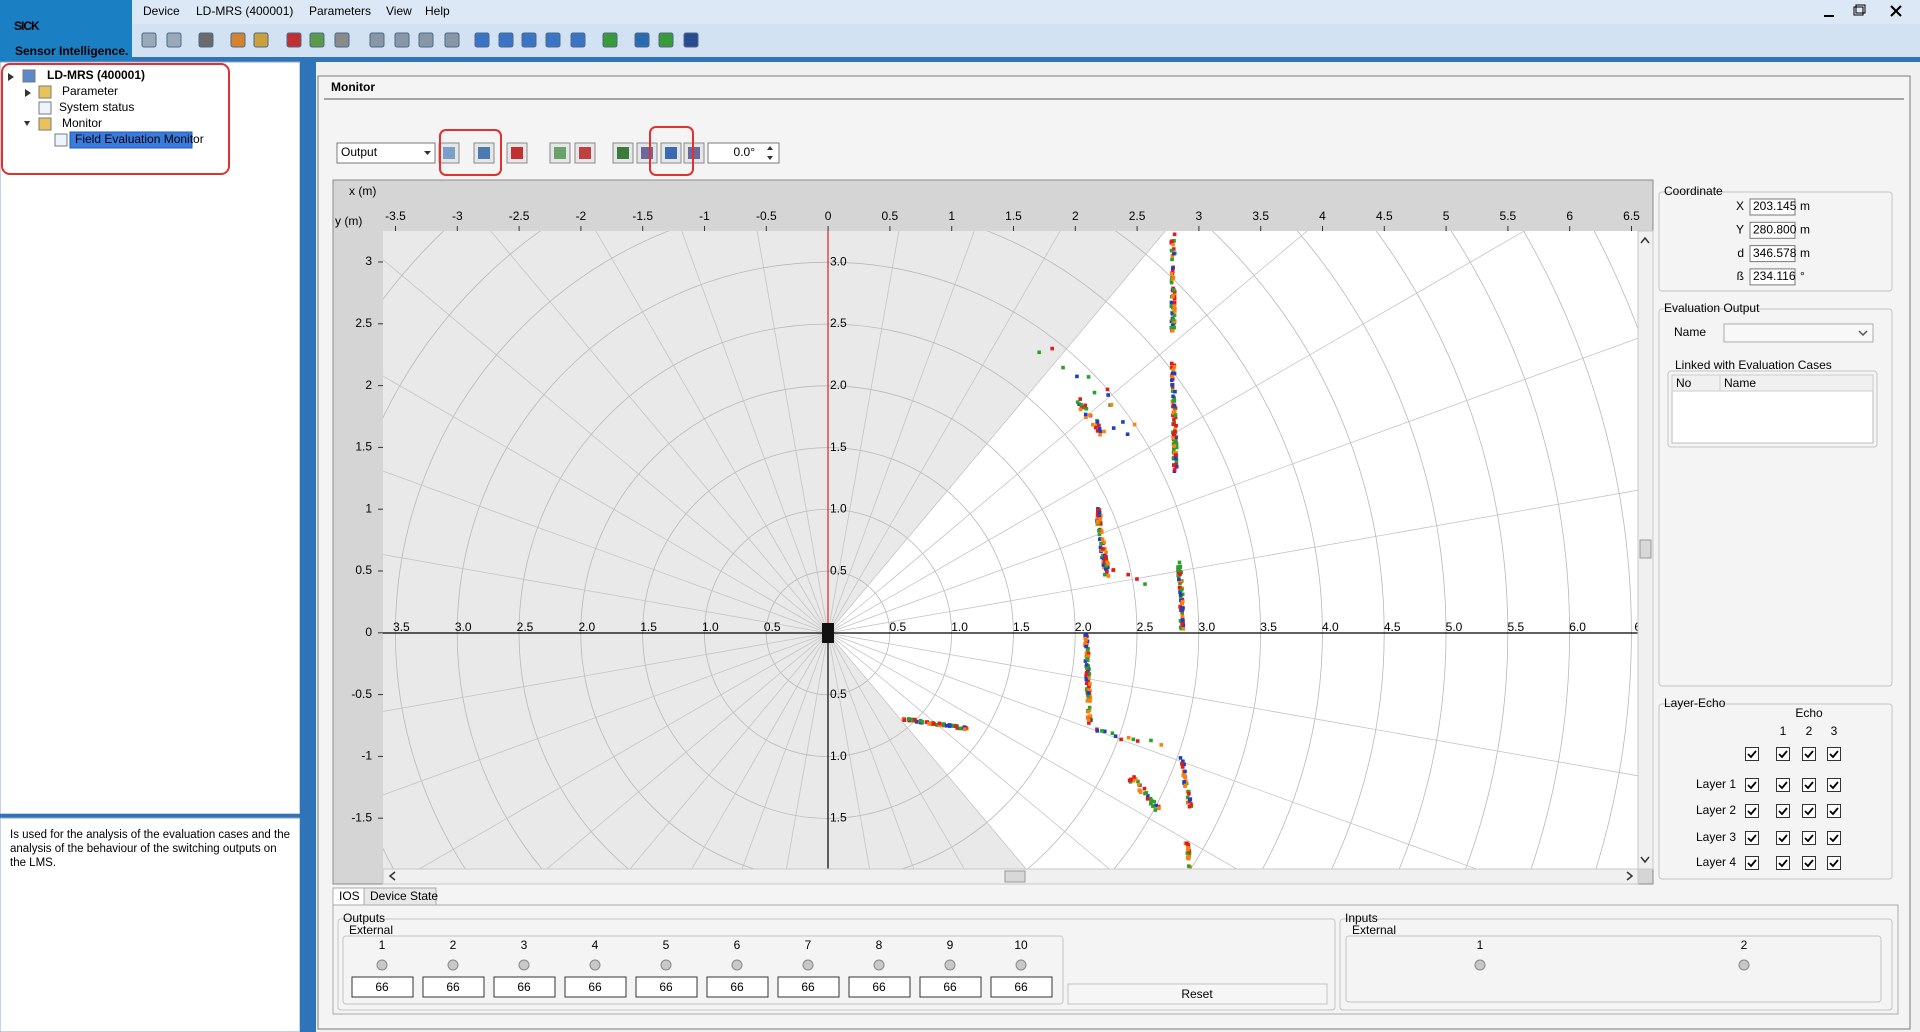  What do you see at coordinates (161, 11) in the screenshot?
I see `menu-item: Device` at bounding box center [161, 11].